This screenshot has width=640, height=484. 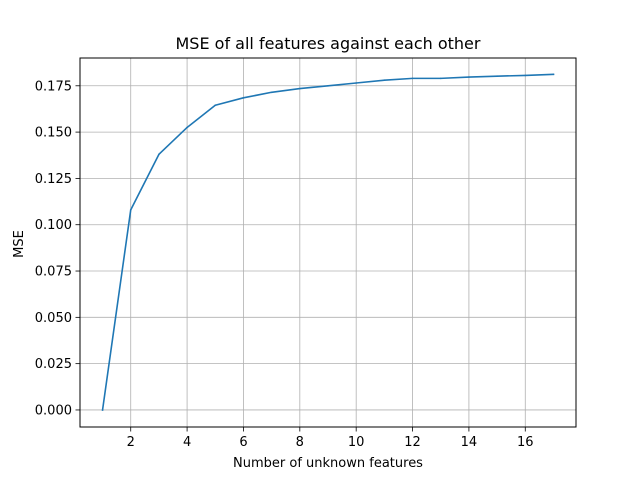 What do you see at coordinates (328, 463) in the screenshot?
I see `x-axis-label: Number of unknown features` at bounding box center [328, 463].